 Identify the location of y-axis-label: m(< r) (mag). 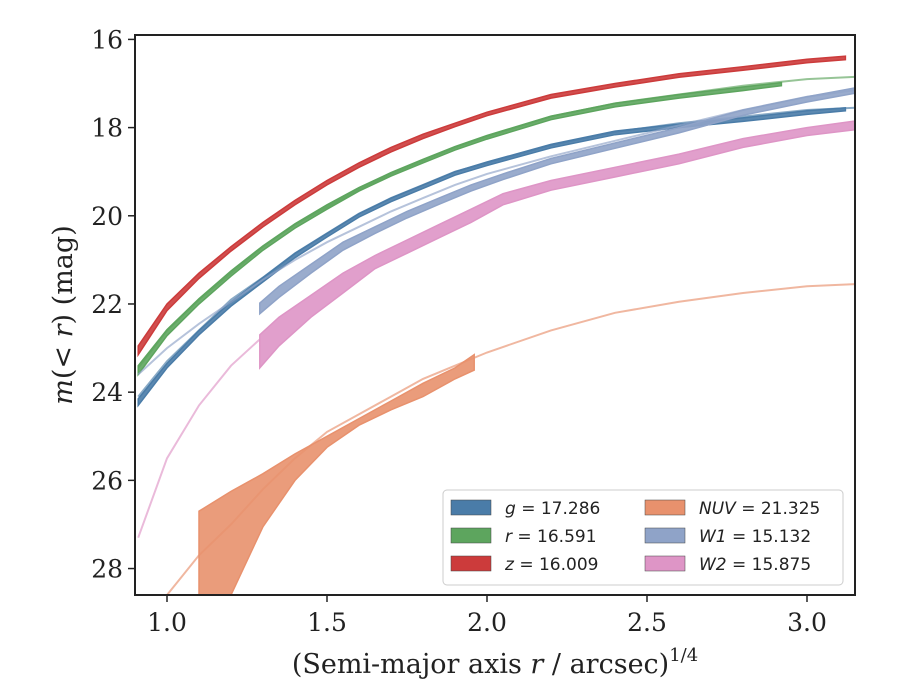
(63, 314).